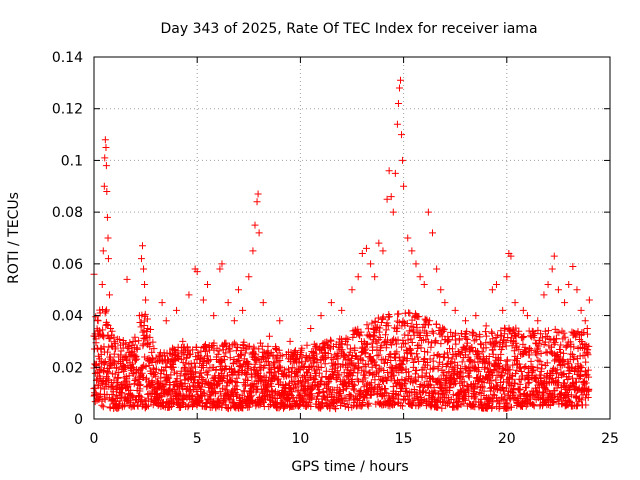  What do you see at coordinates (67, 239) in the screenshot?
I see `y-tick-labels: 0 0.02 0.04 0.06 0.08 0.1 0.12 0.14` at bounding box center [67, 239].